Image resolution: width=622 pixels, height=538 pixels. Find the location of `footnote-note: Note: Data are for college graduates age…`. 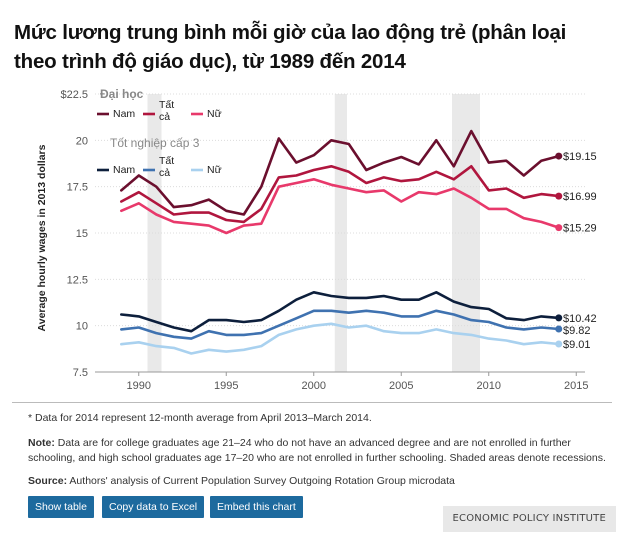

footnote-note: Note: Data are for college graduates age… is located at coordinates (318, 451).